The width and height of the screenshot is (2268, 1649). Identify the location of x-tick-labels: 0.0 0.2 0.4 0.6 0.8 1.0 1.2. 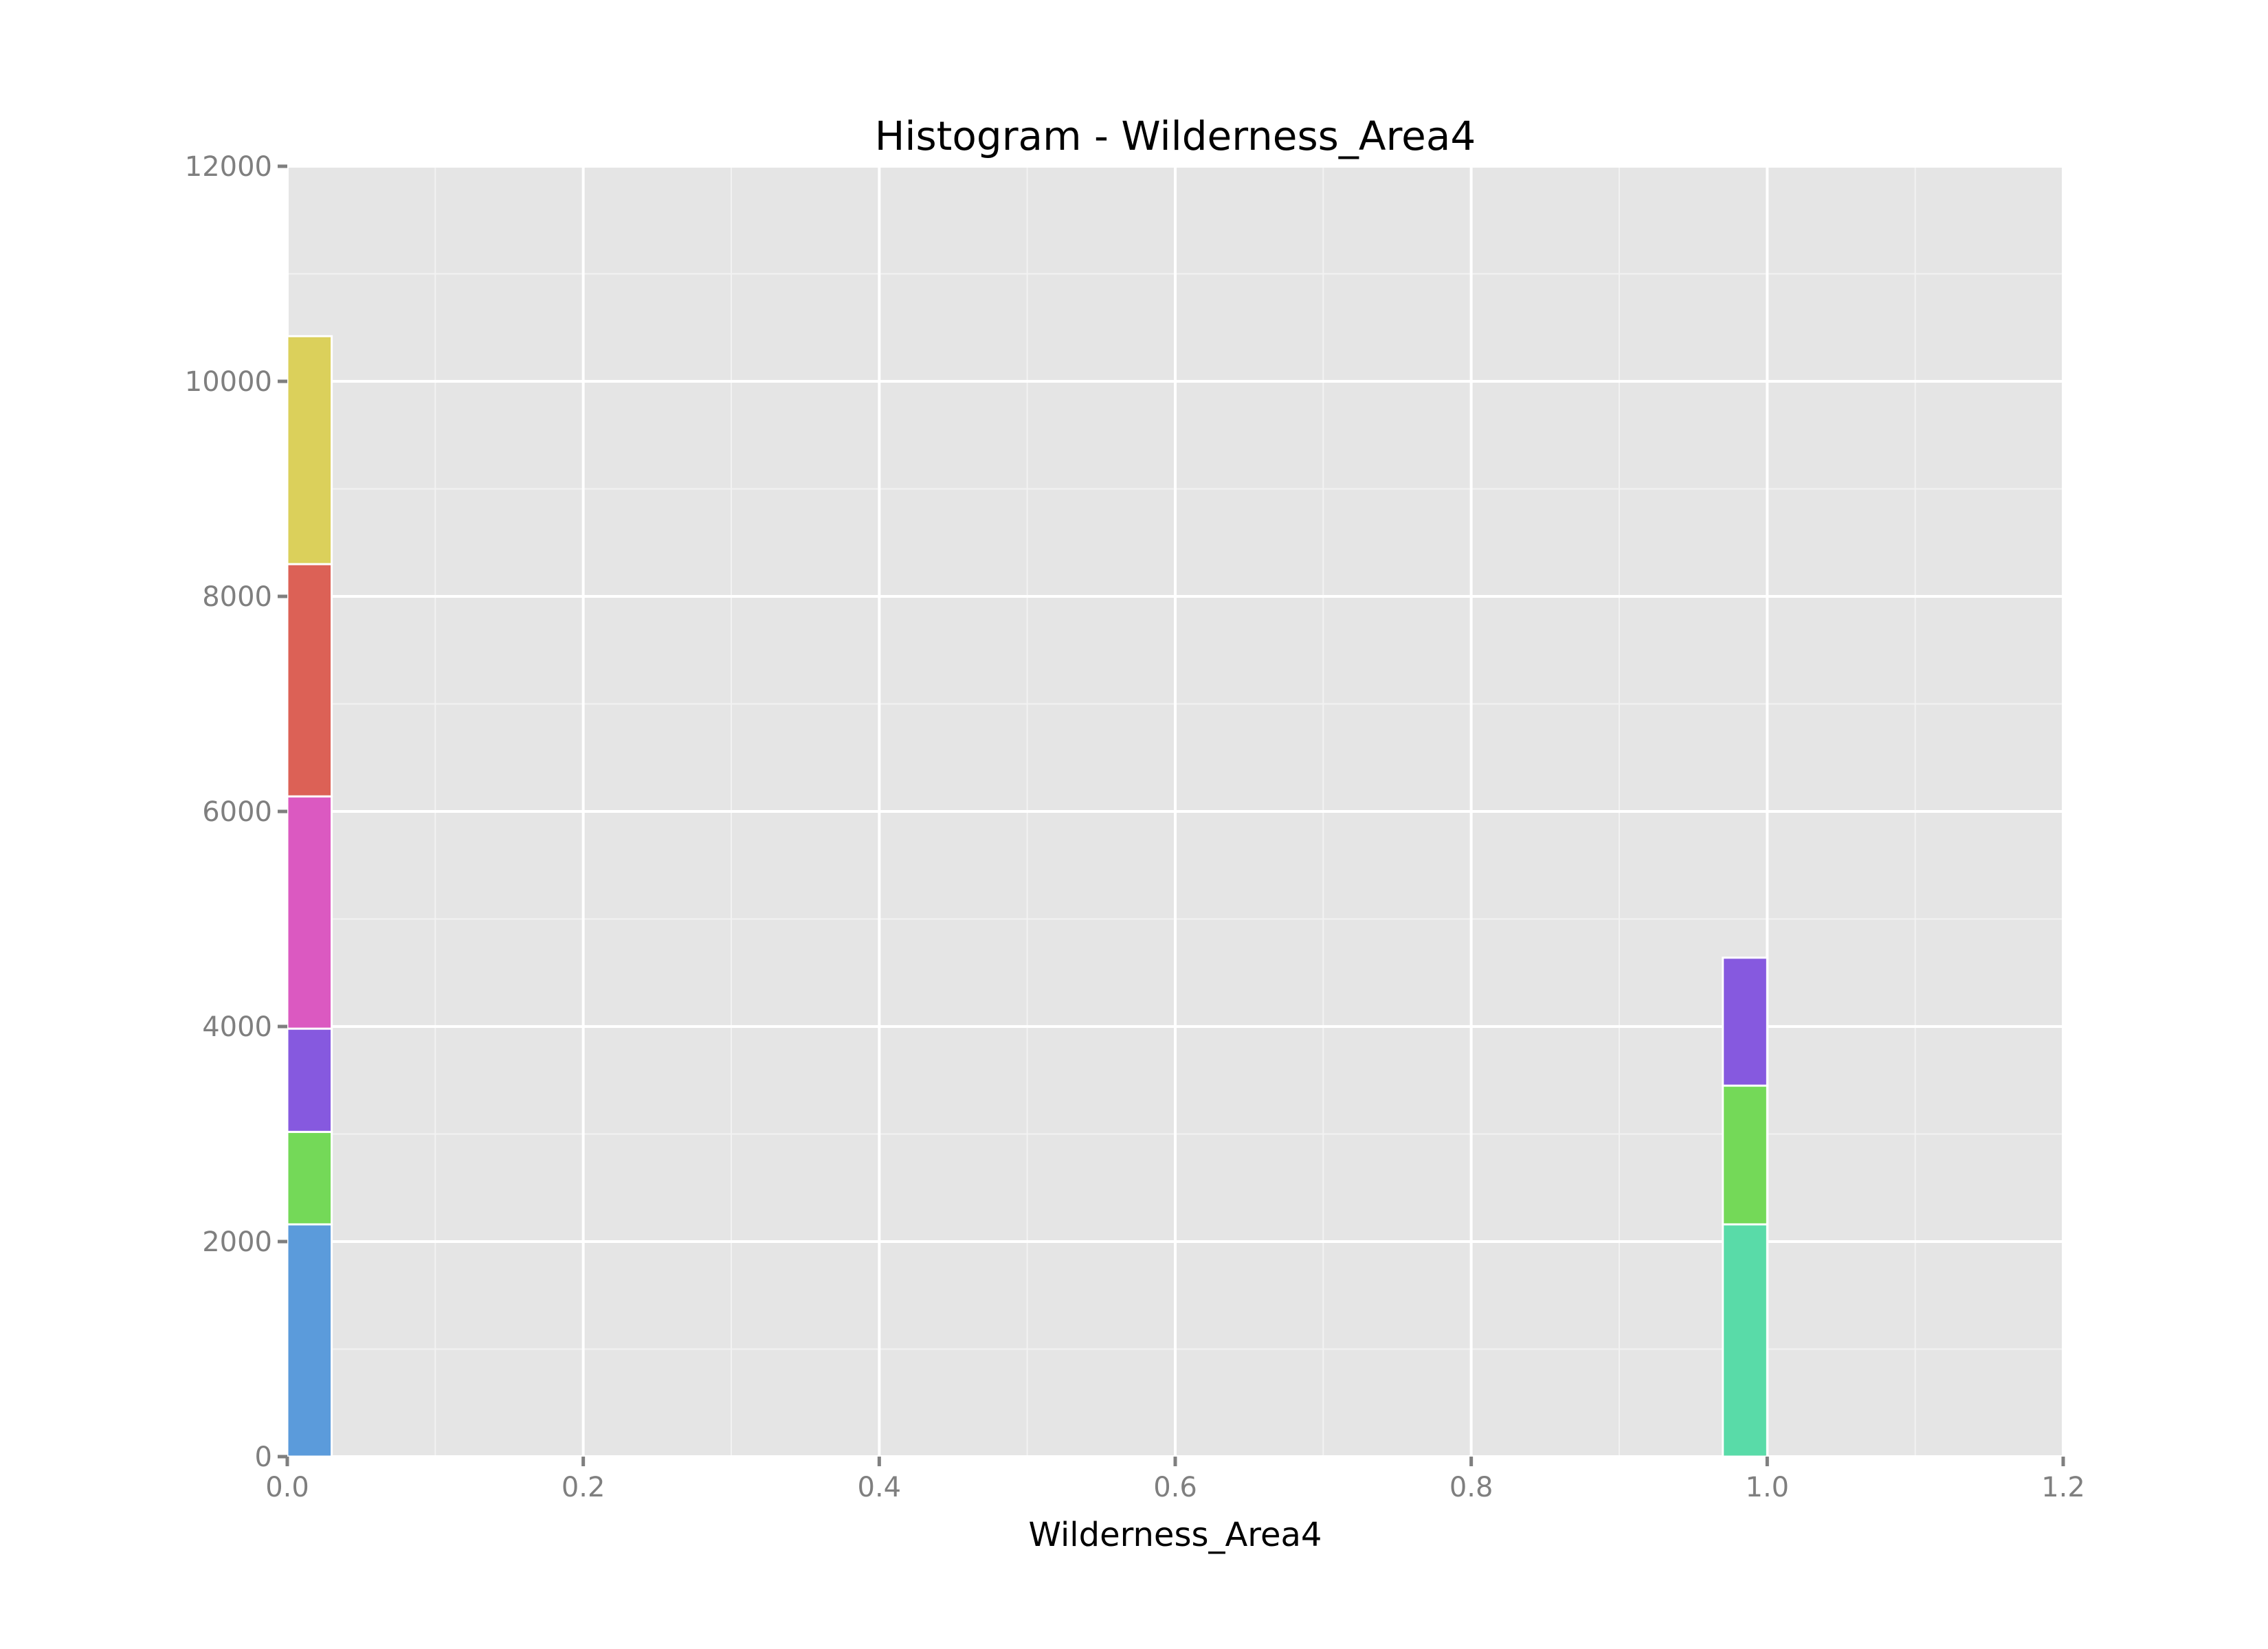
(1175, 1487).